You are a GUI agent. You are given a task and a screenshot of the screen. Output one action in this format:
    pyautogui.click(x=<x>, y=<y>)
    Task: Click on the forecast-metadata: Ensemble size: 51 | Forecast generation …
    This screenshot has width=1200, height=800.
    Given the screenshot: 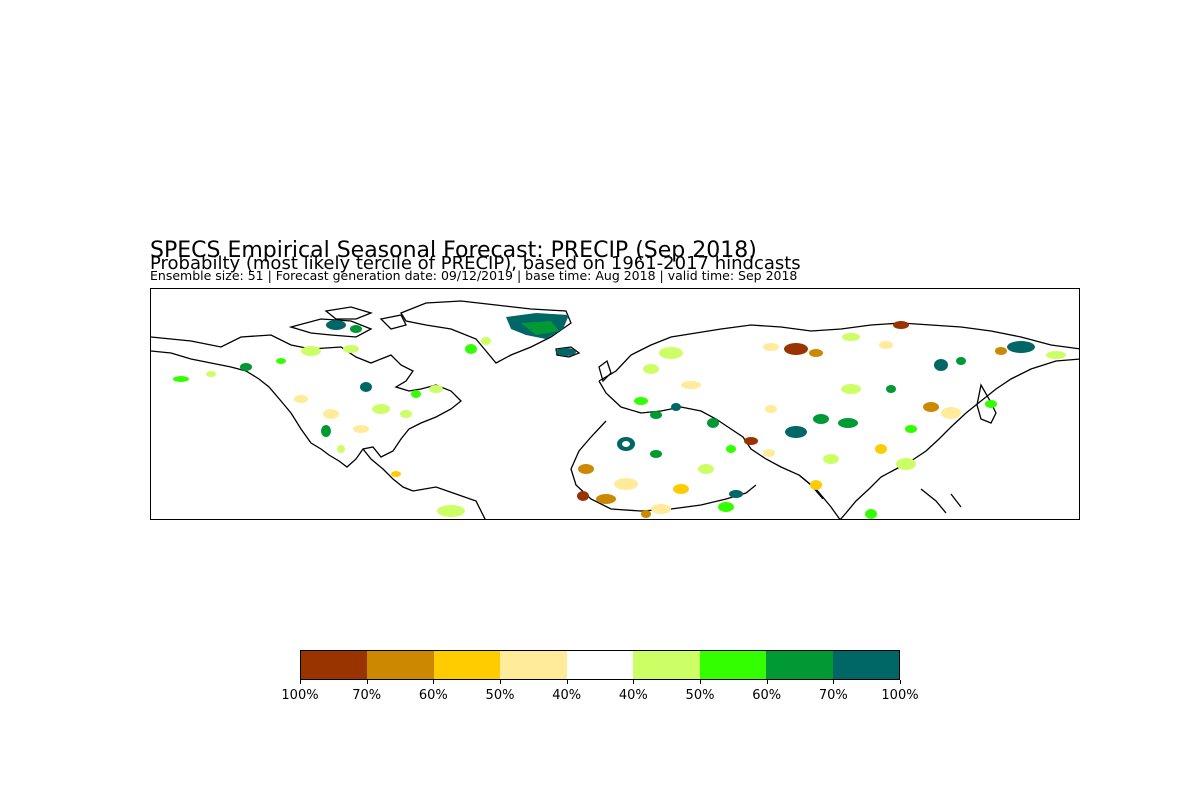 What is the action you would take?
    pyautogui.click(x=474, y=275)
    